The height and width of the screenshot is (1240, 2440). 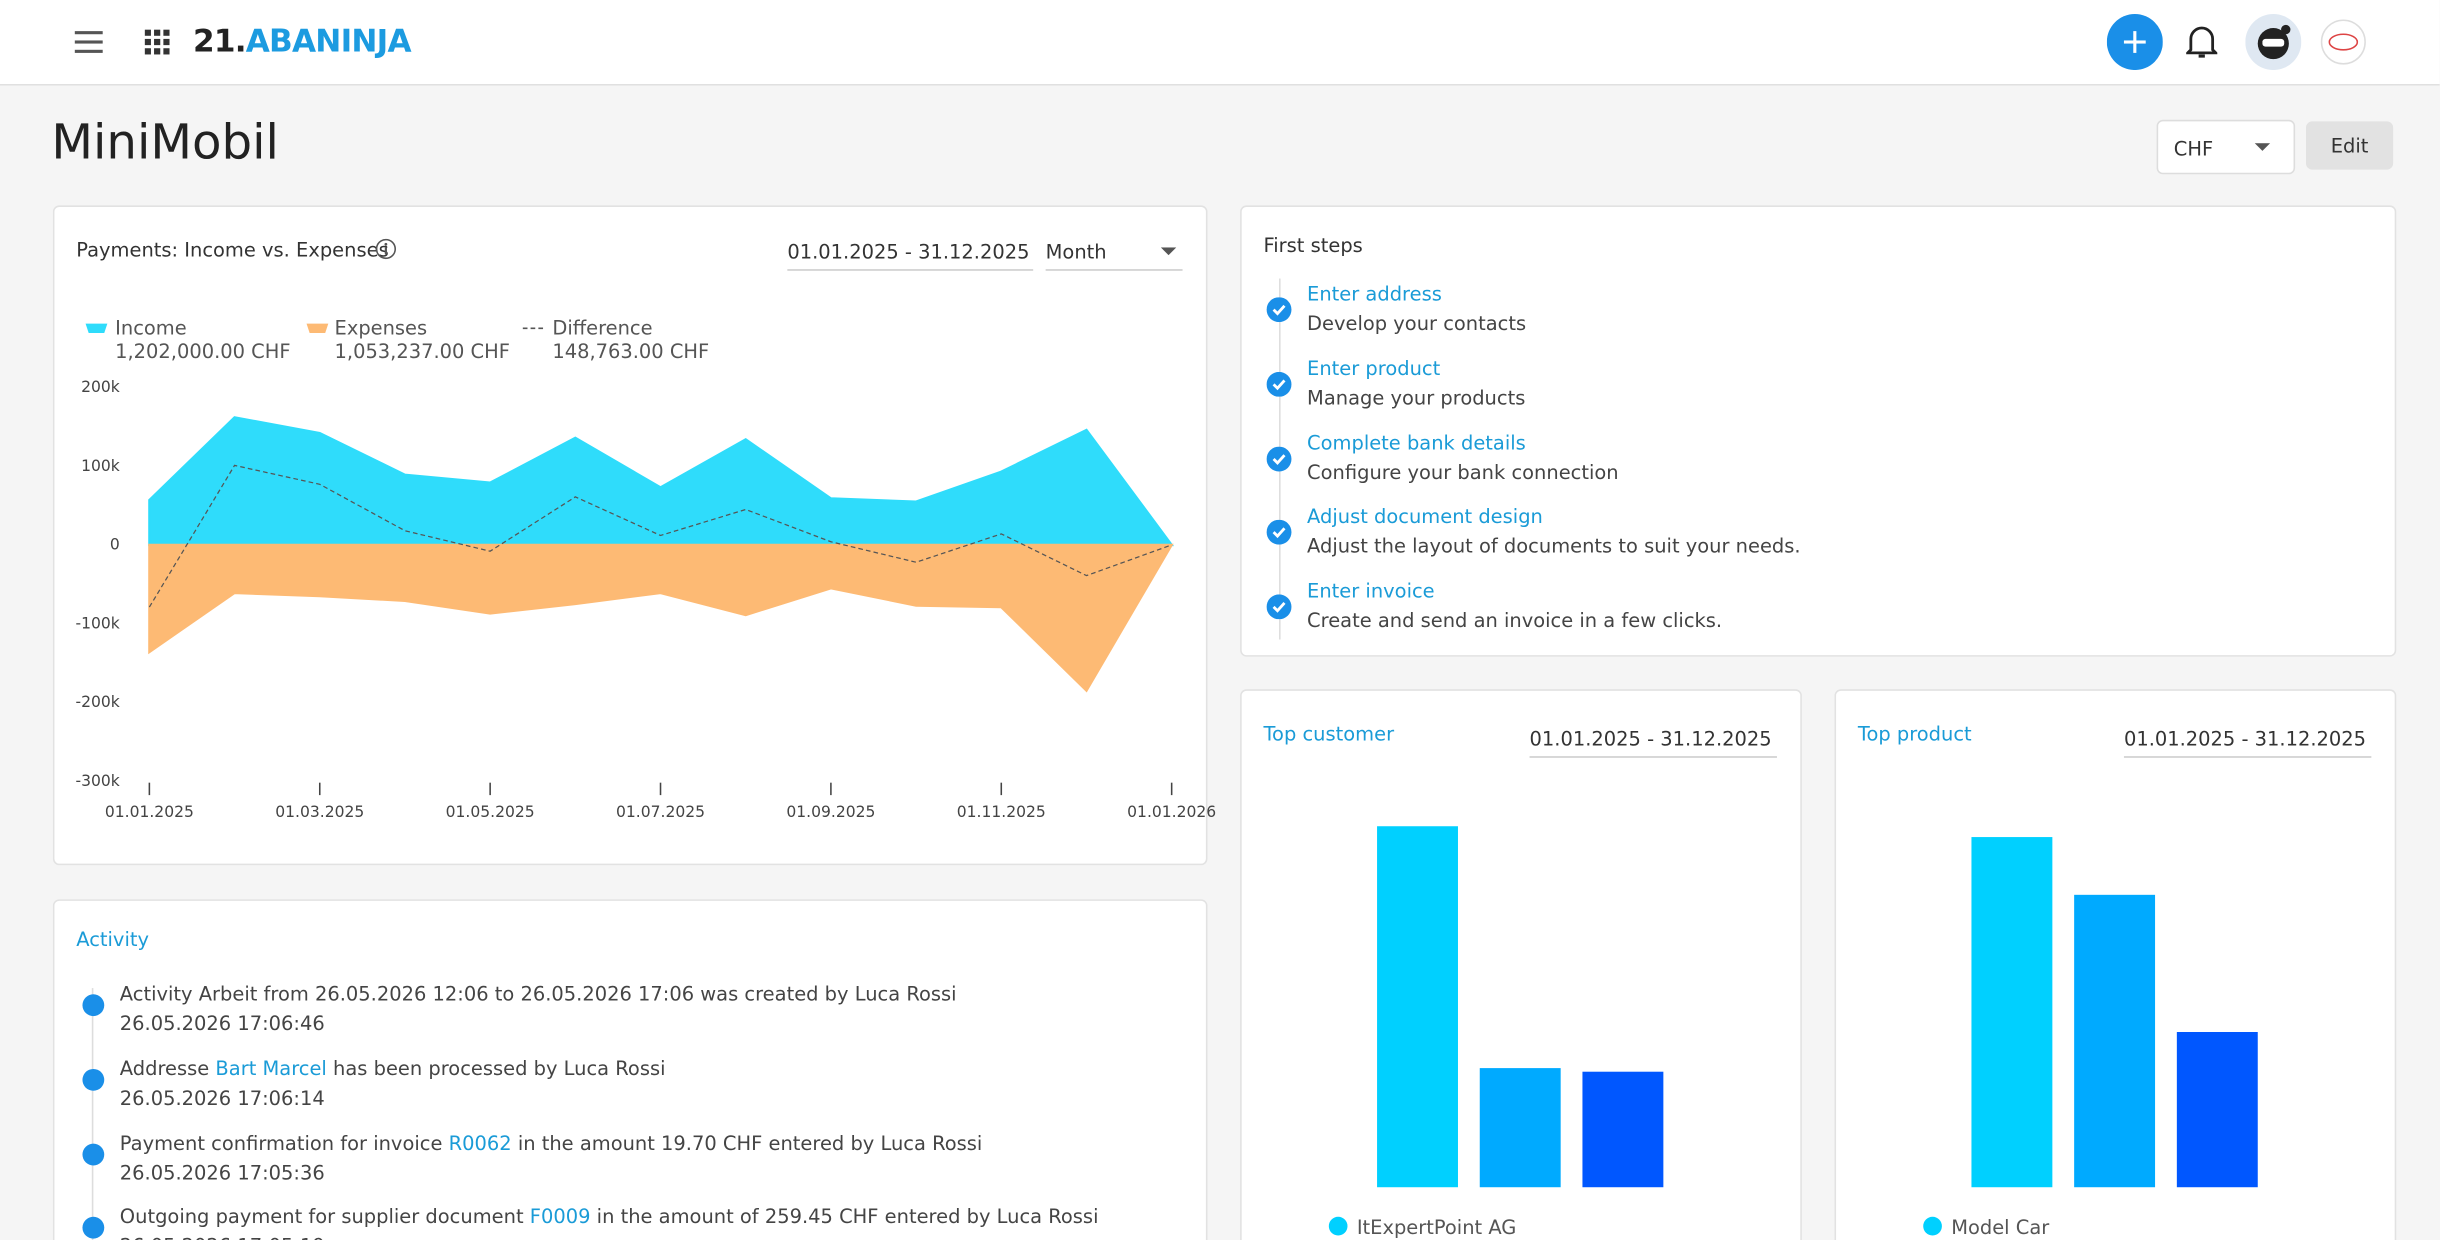 I want to click on text: has been processed by Luca Rossi, so click(x=496, y=1068).